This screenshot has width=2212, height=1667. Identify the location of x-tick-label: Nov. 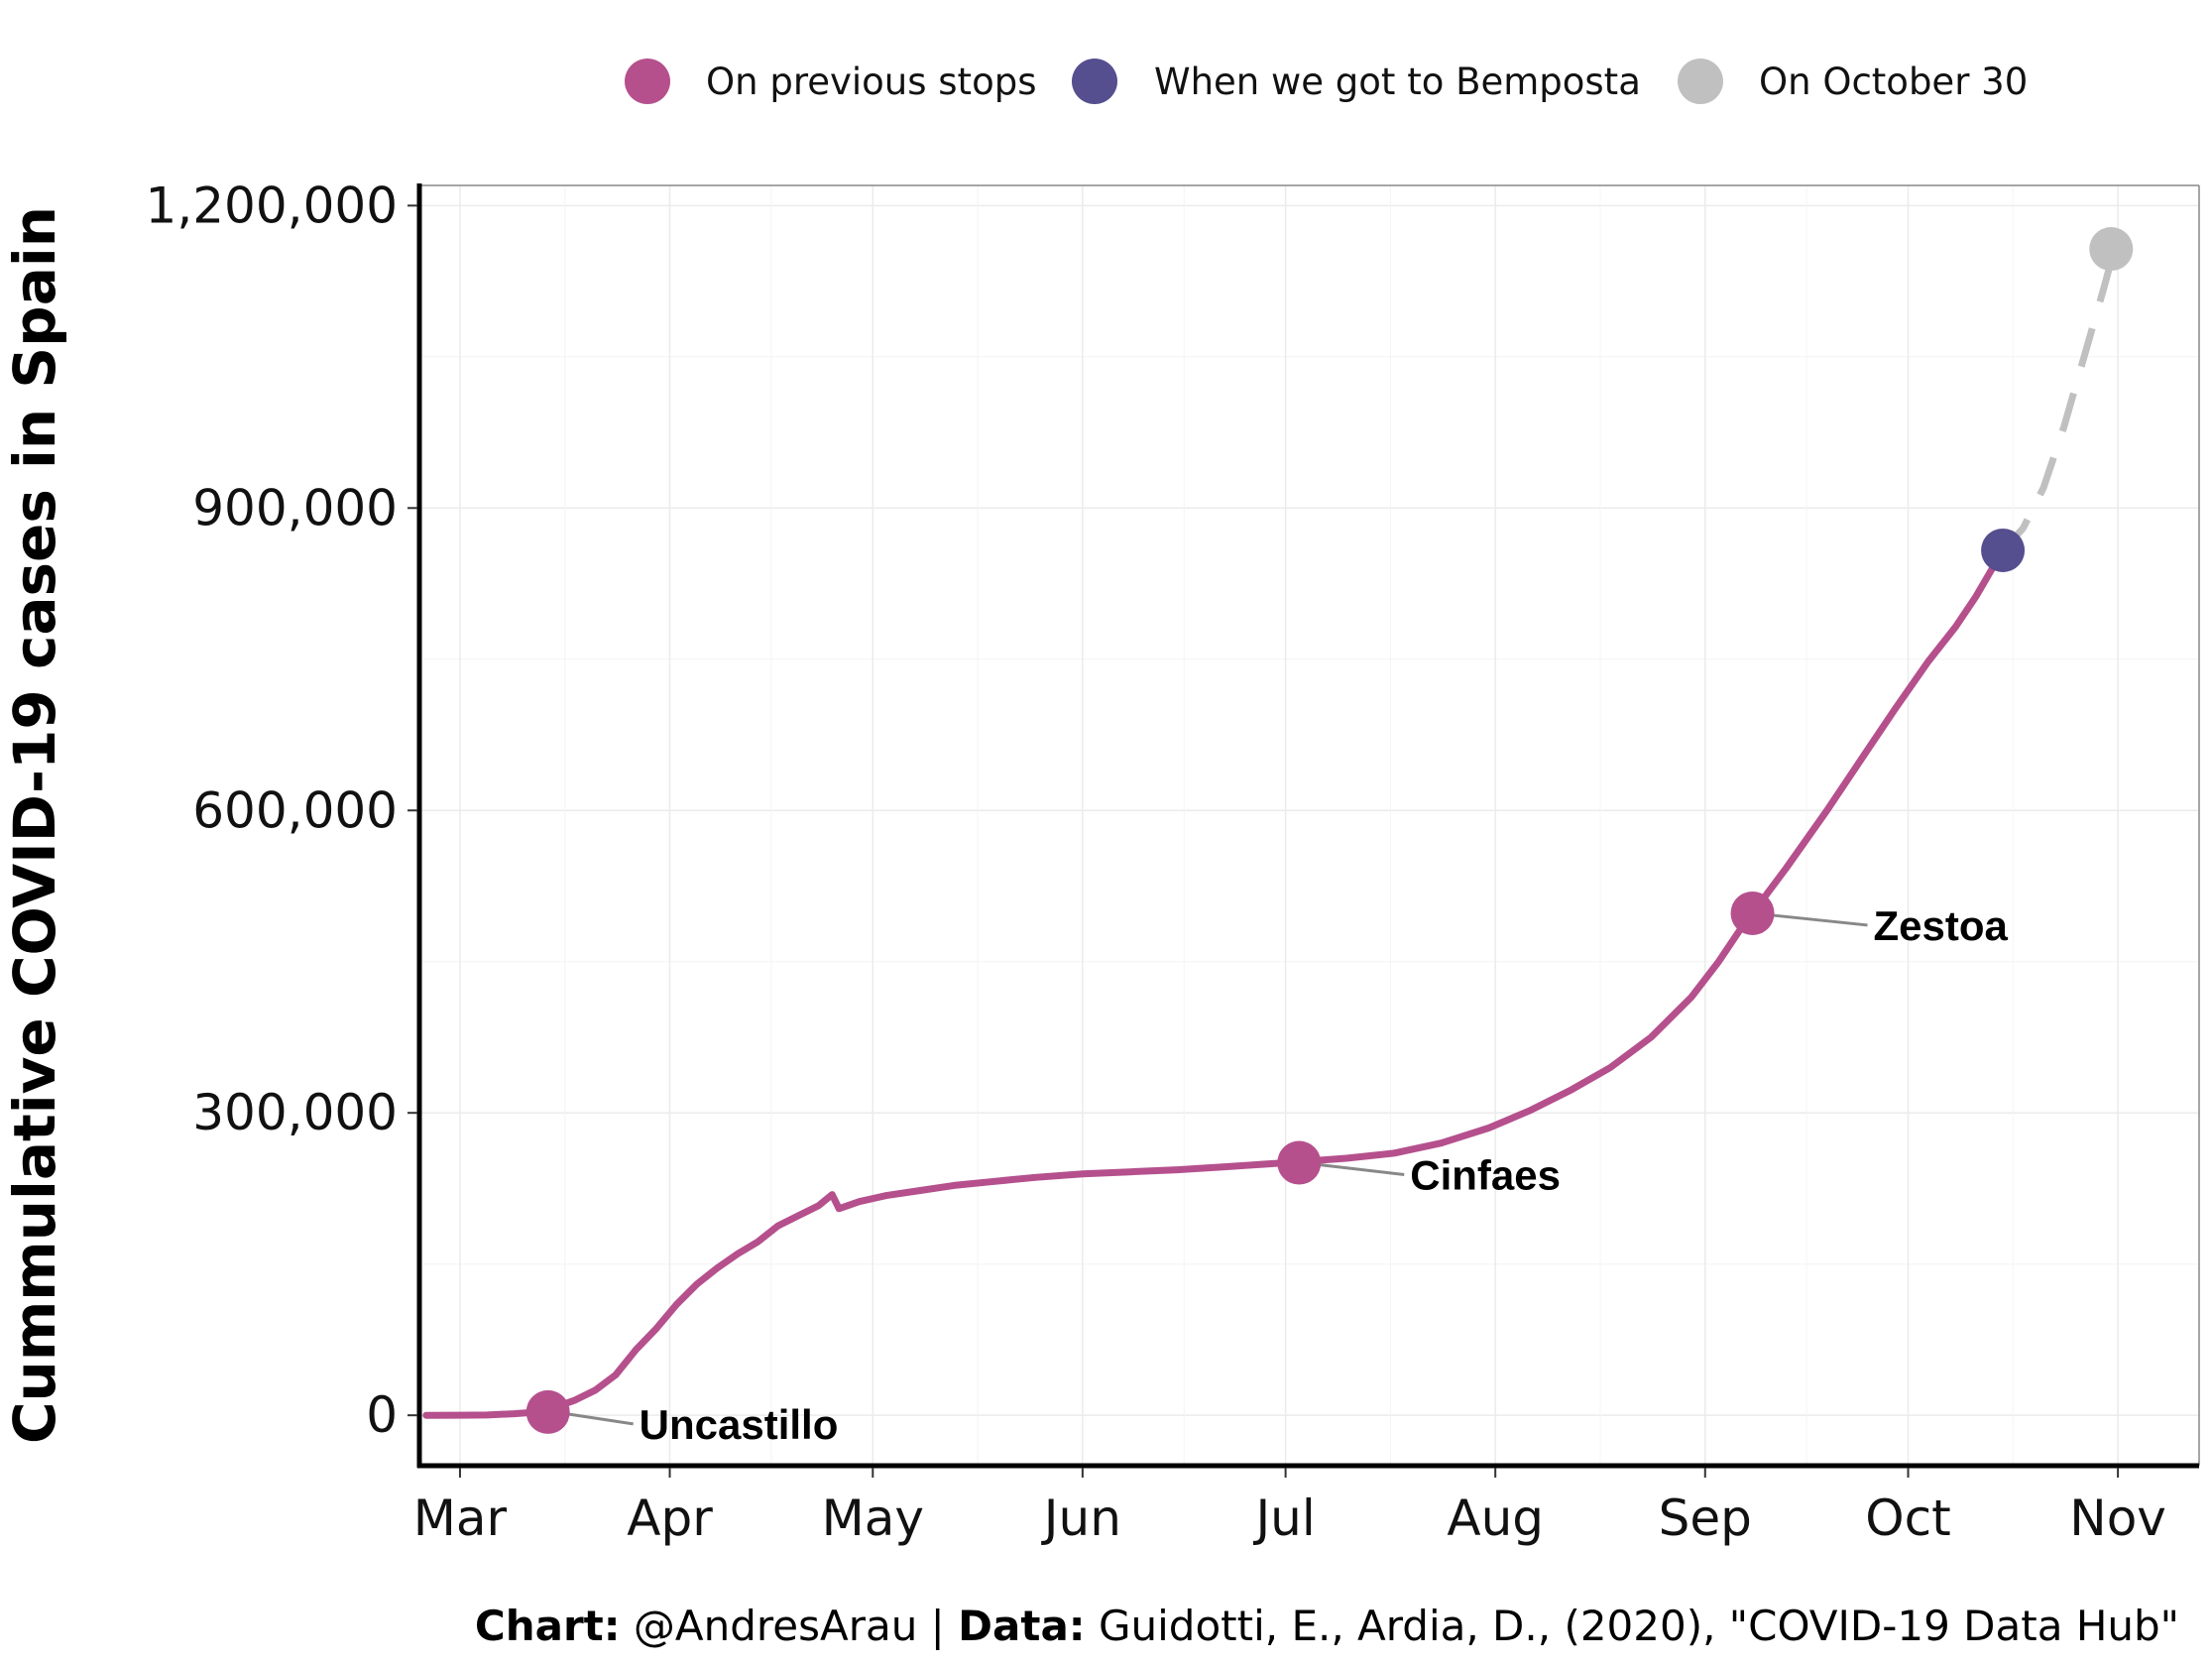
(2117, 1518).